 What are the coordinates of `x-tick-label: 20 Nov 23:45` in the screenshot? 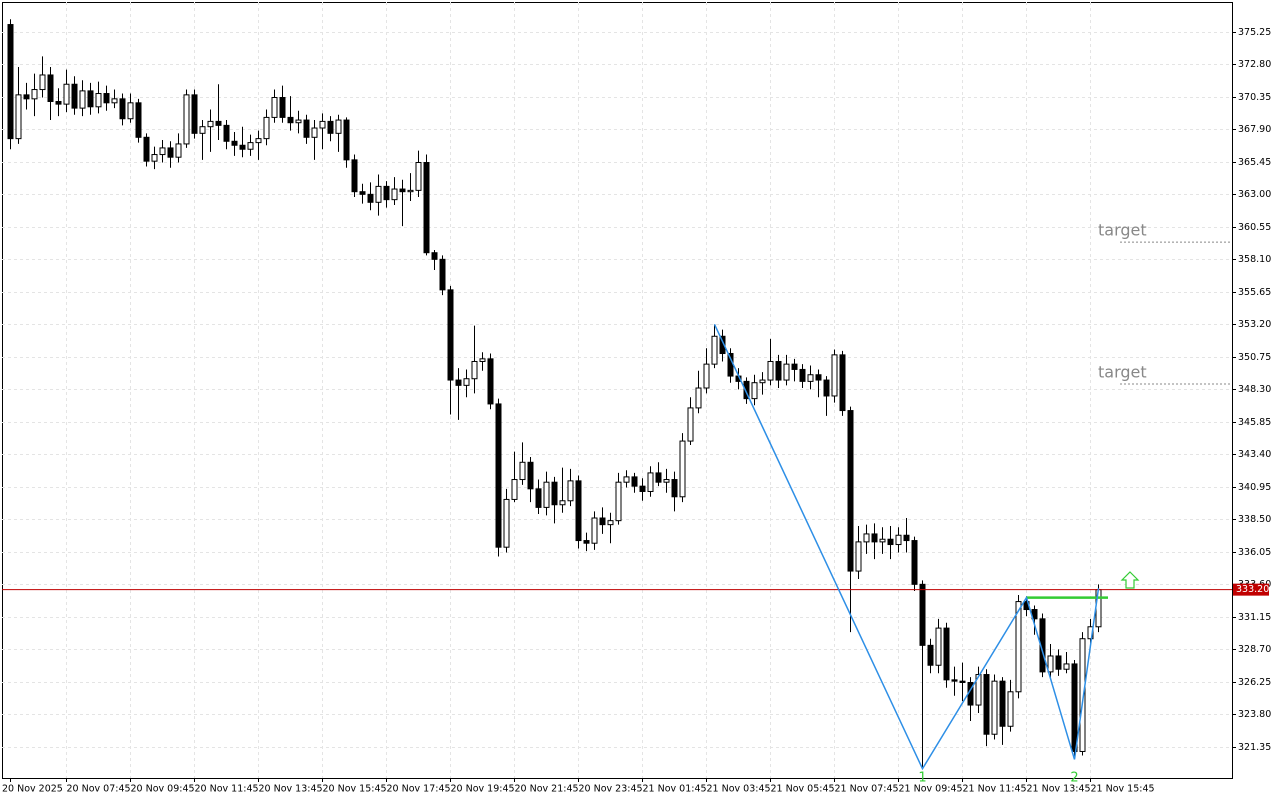 It's located at (611, 789).